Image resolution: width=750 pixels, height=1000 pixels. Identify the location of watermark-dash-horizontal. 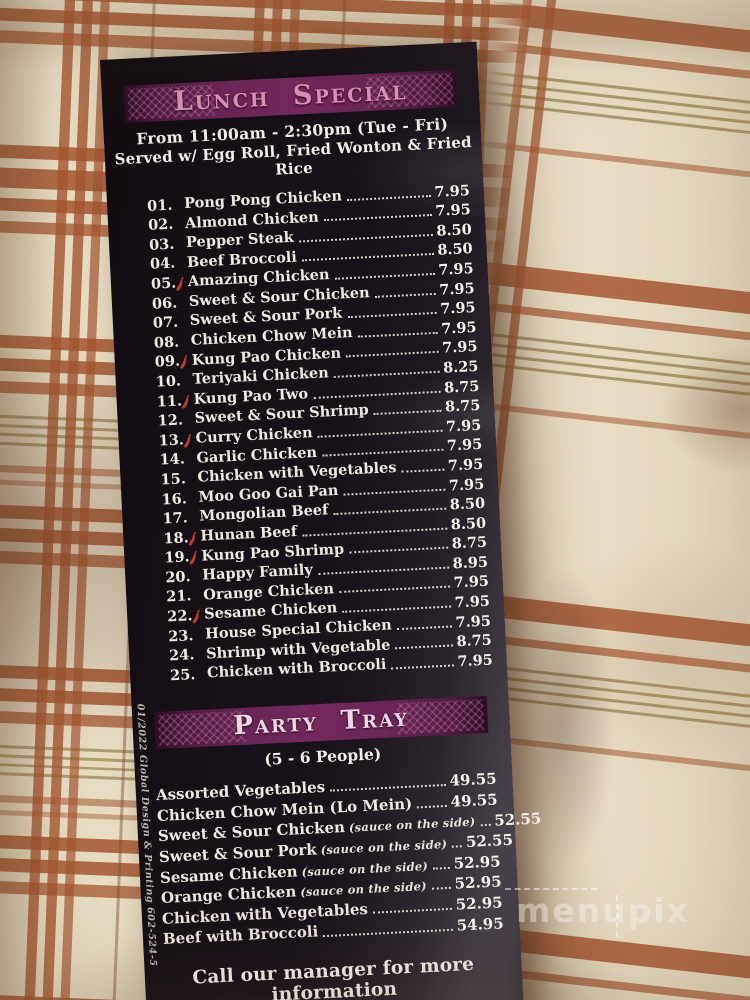
(551, 889).